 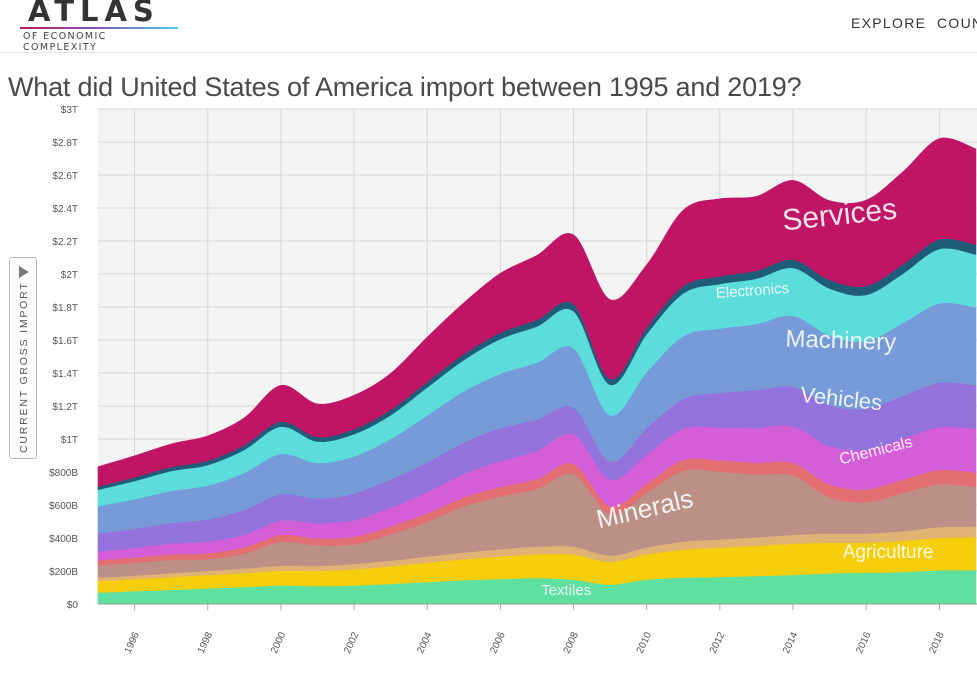 What do you see at coordinates (841, 340) in the screenshot?
I see `area-label-machinery: Machinery` at bounding box center [841, 340].